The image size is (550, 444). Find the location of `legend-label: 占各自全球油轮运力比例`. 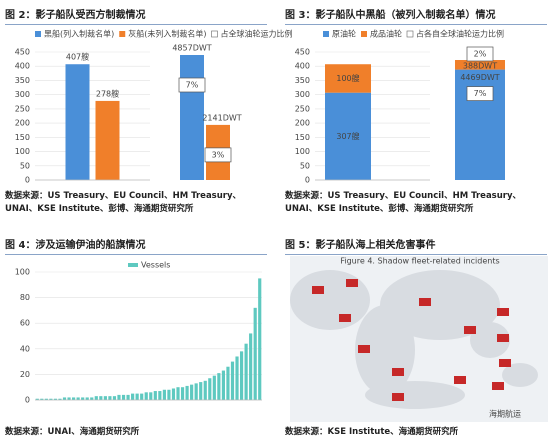

legend-label: 占各自全球油轮运力比例 is located at coordinates (460, 34).